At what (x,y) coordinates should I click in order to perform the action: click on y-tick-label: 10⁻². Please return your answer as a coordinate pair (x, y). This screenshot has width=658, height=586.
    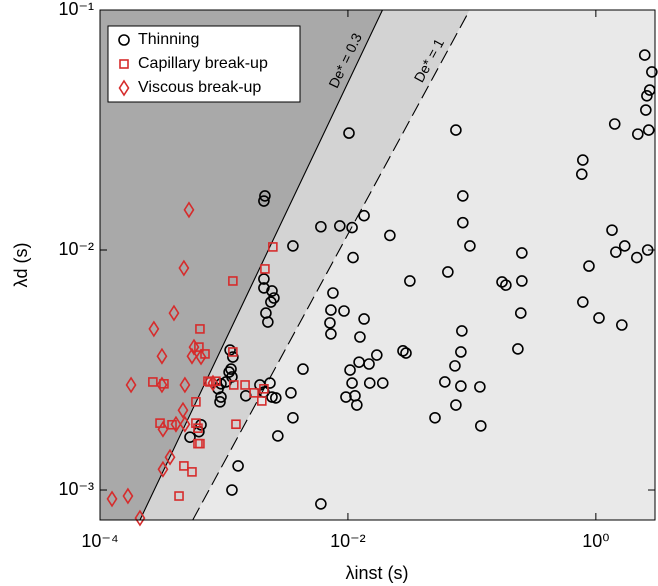
    Looking at the image, I should click on (76, 249).